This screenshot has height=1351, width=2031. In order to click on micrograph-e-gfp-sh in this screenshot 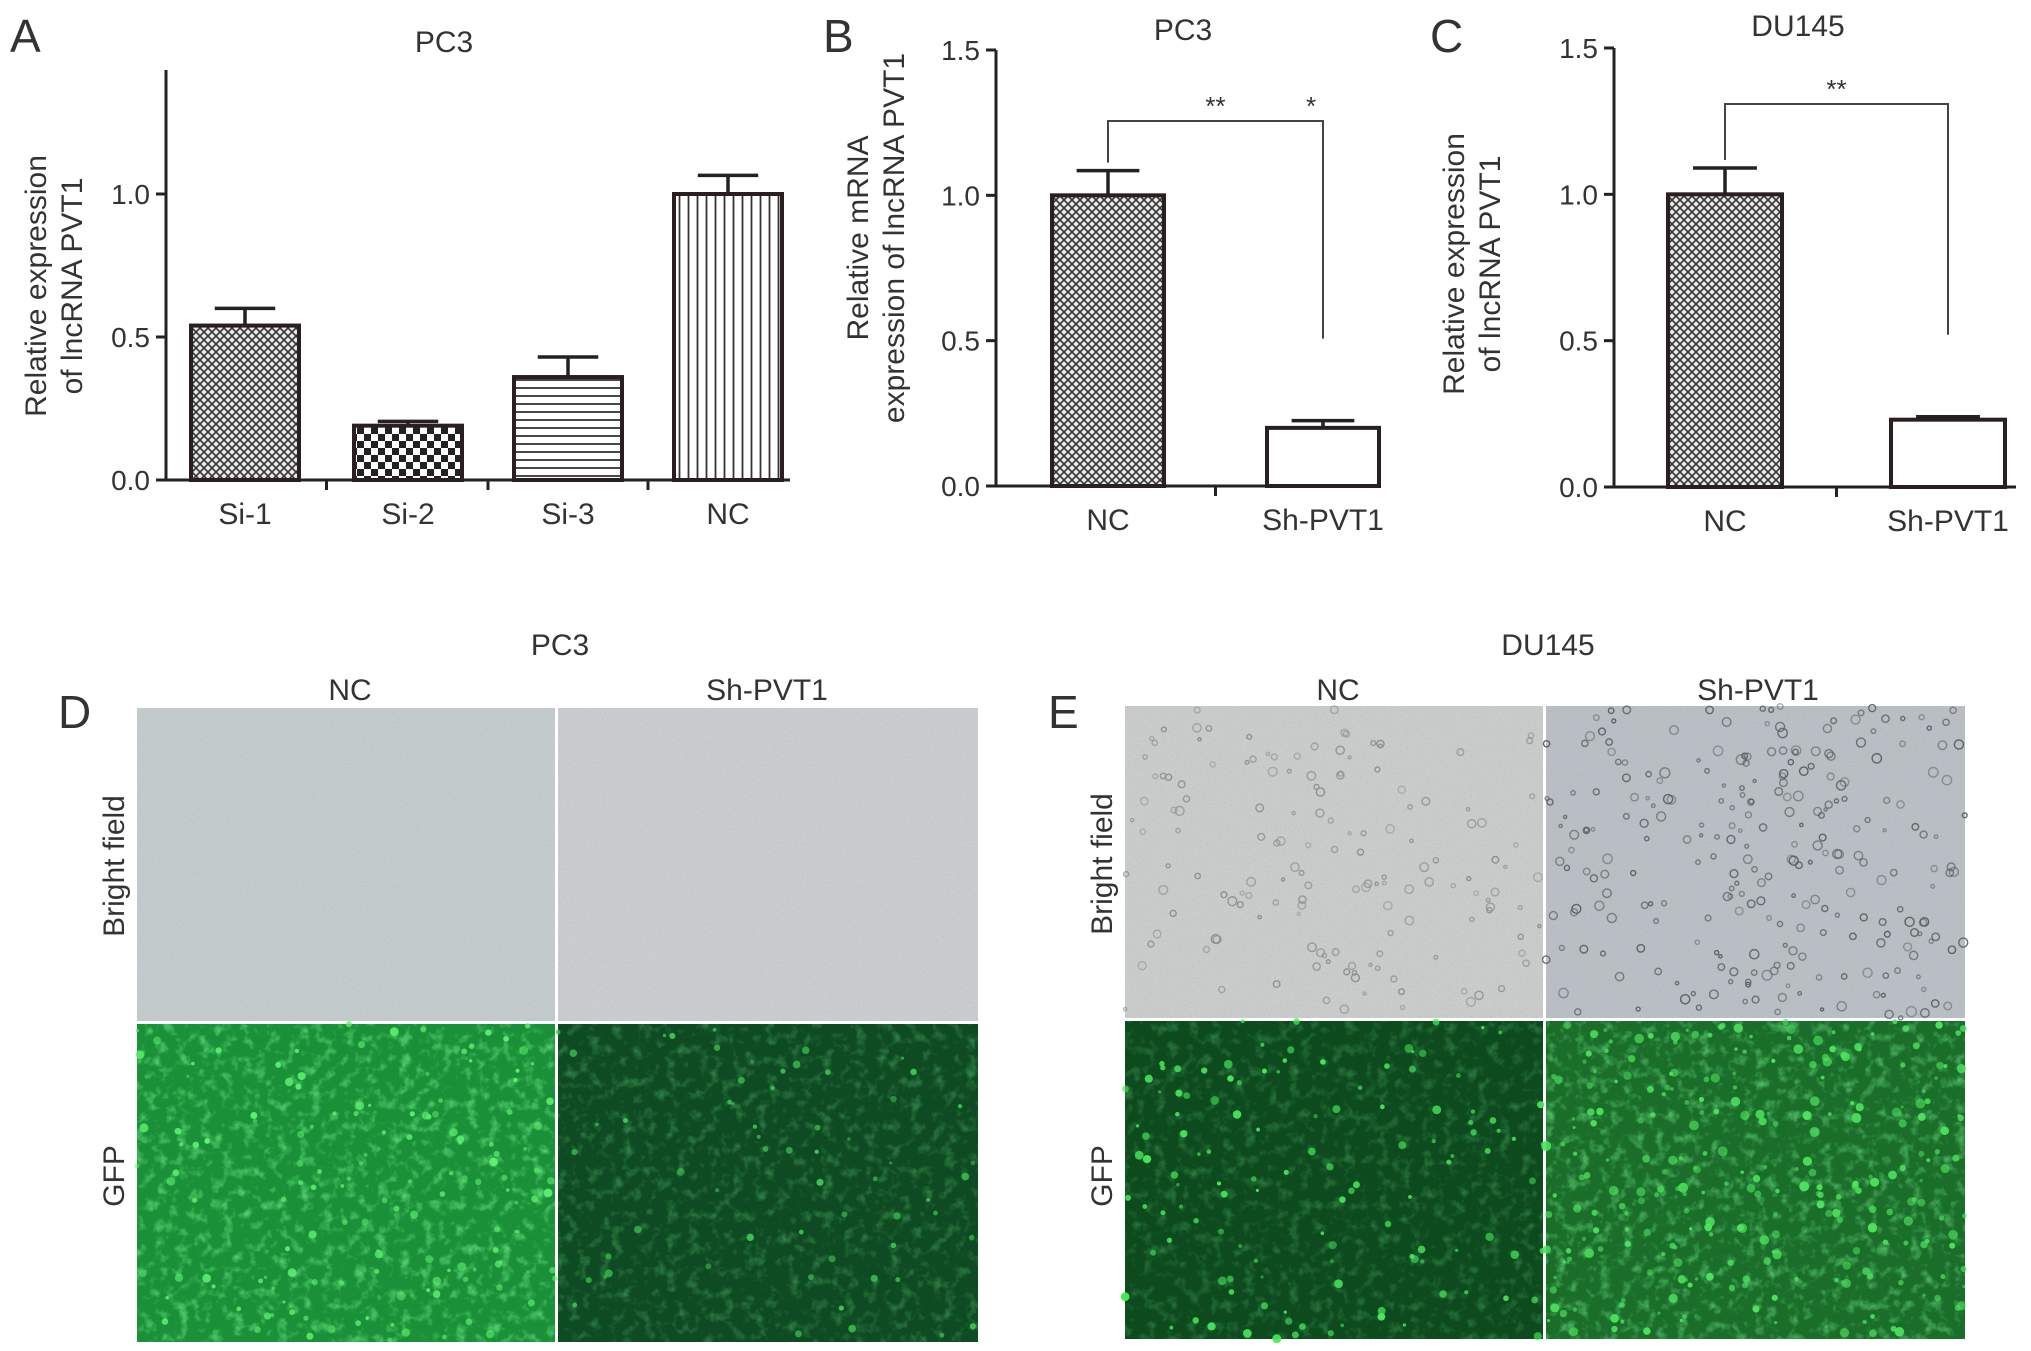, I will do `click(1754, 1178)`.